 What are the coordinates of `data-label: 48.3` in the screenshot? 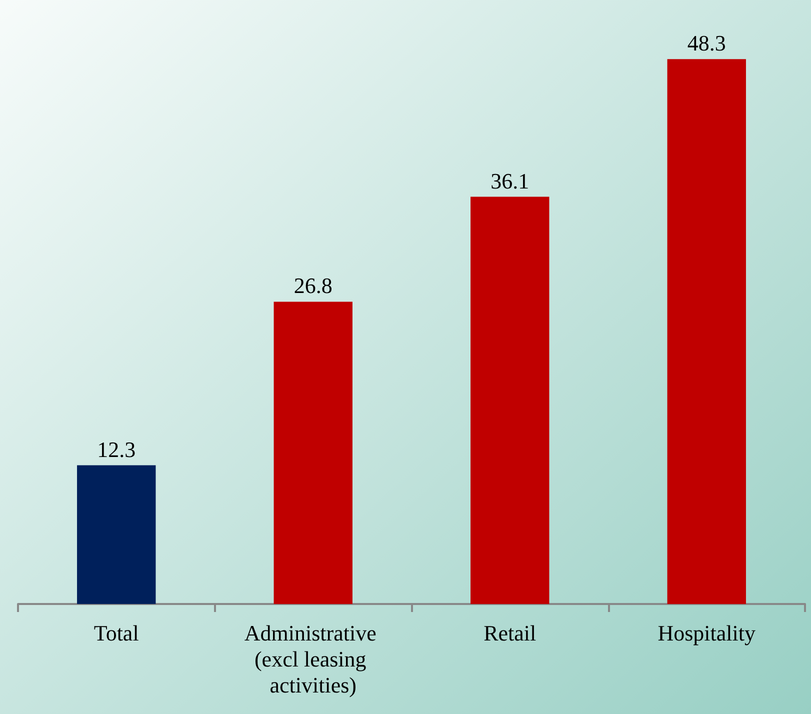 It's located at (706, 43).